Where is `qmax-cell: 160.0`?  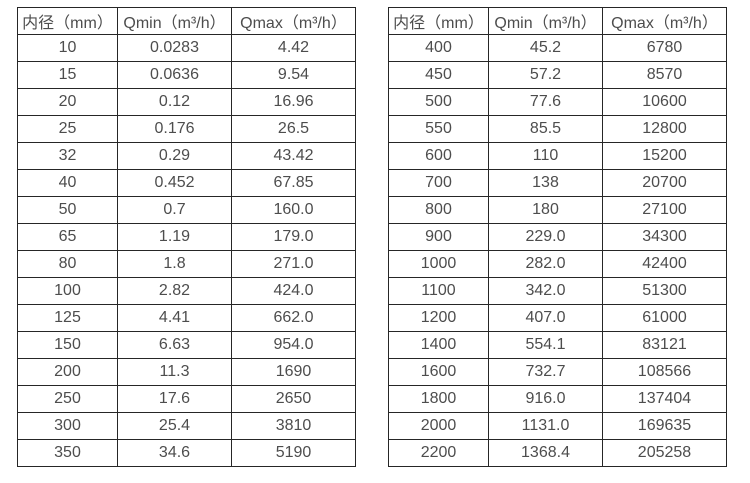
qmax-cell: 160.0 is located at coordinates (293, 210).